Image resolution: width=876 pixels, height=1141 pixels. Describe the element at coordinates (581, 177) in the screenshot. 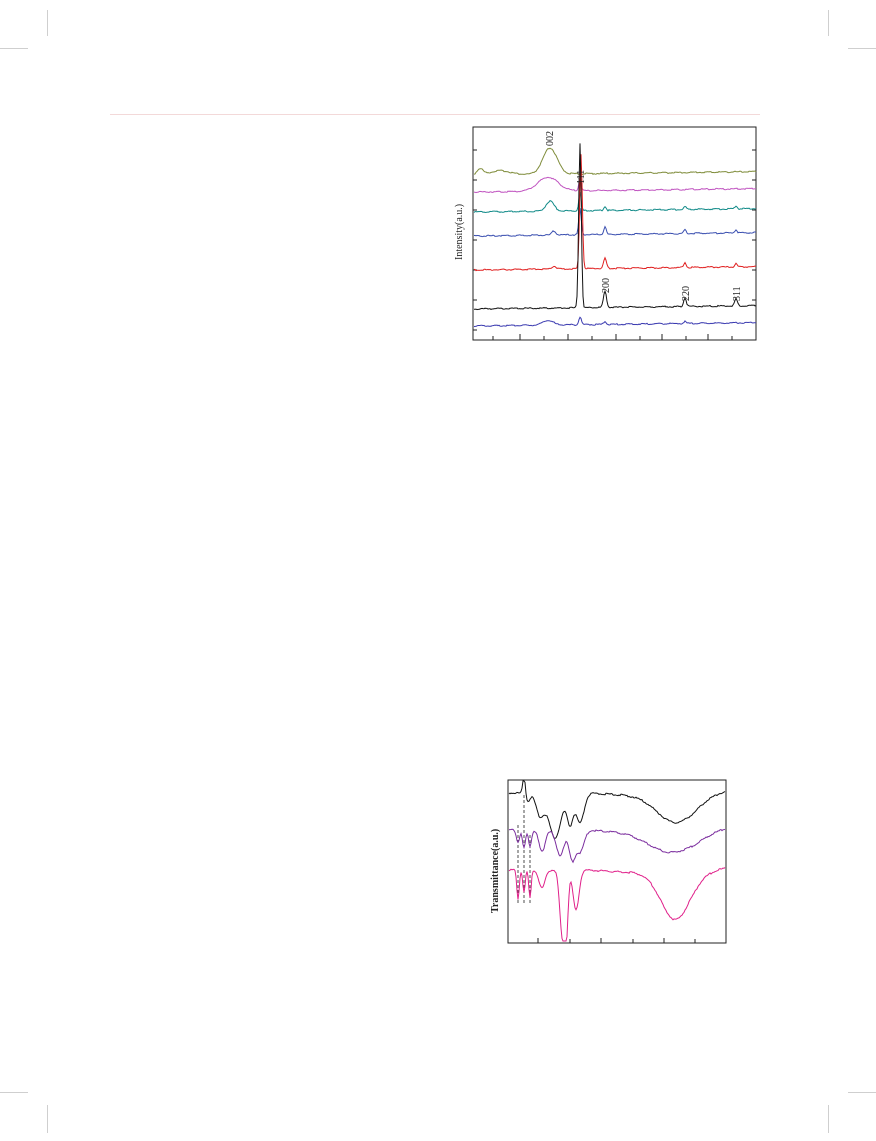

I see `peak-label-111: 111` at that location.